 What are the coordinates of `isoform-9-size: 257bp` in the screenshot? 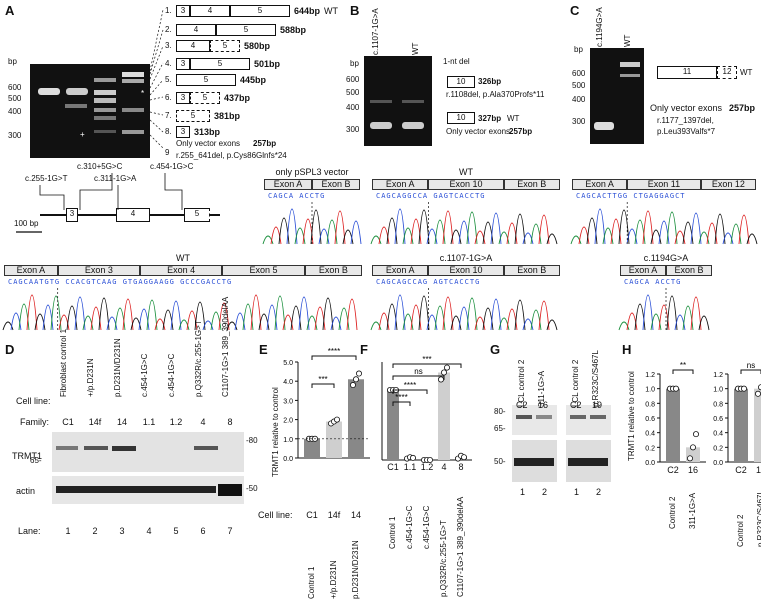 It's located at (265, 143).